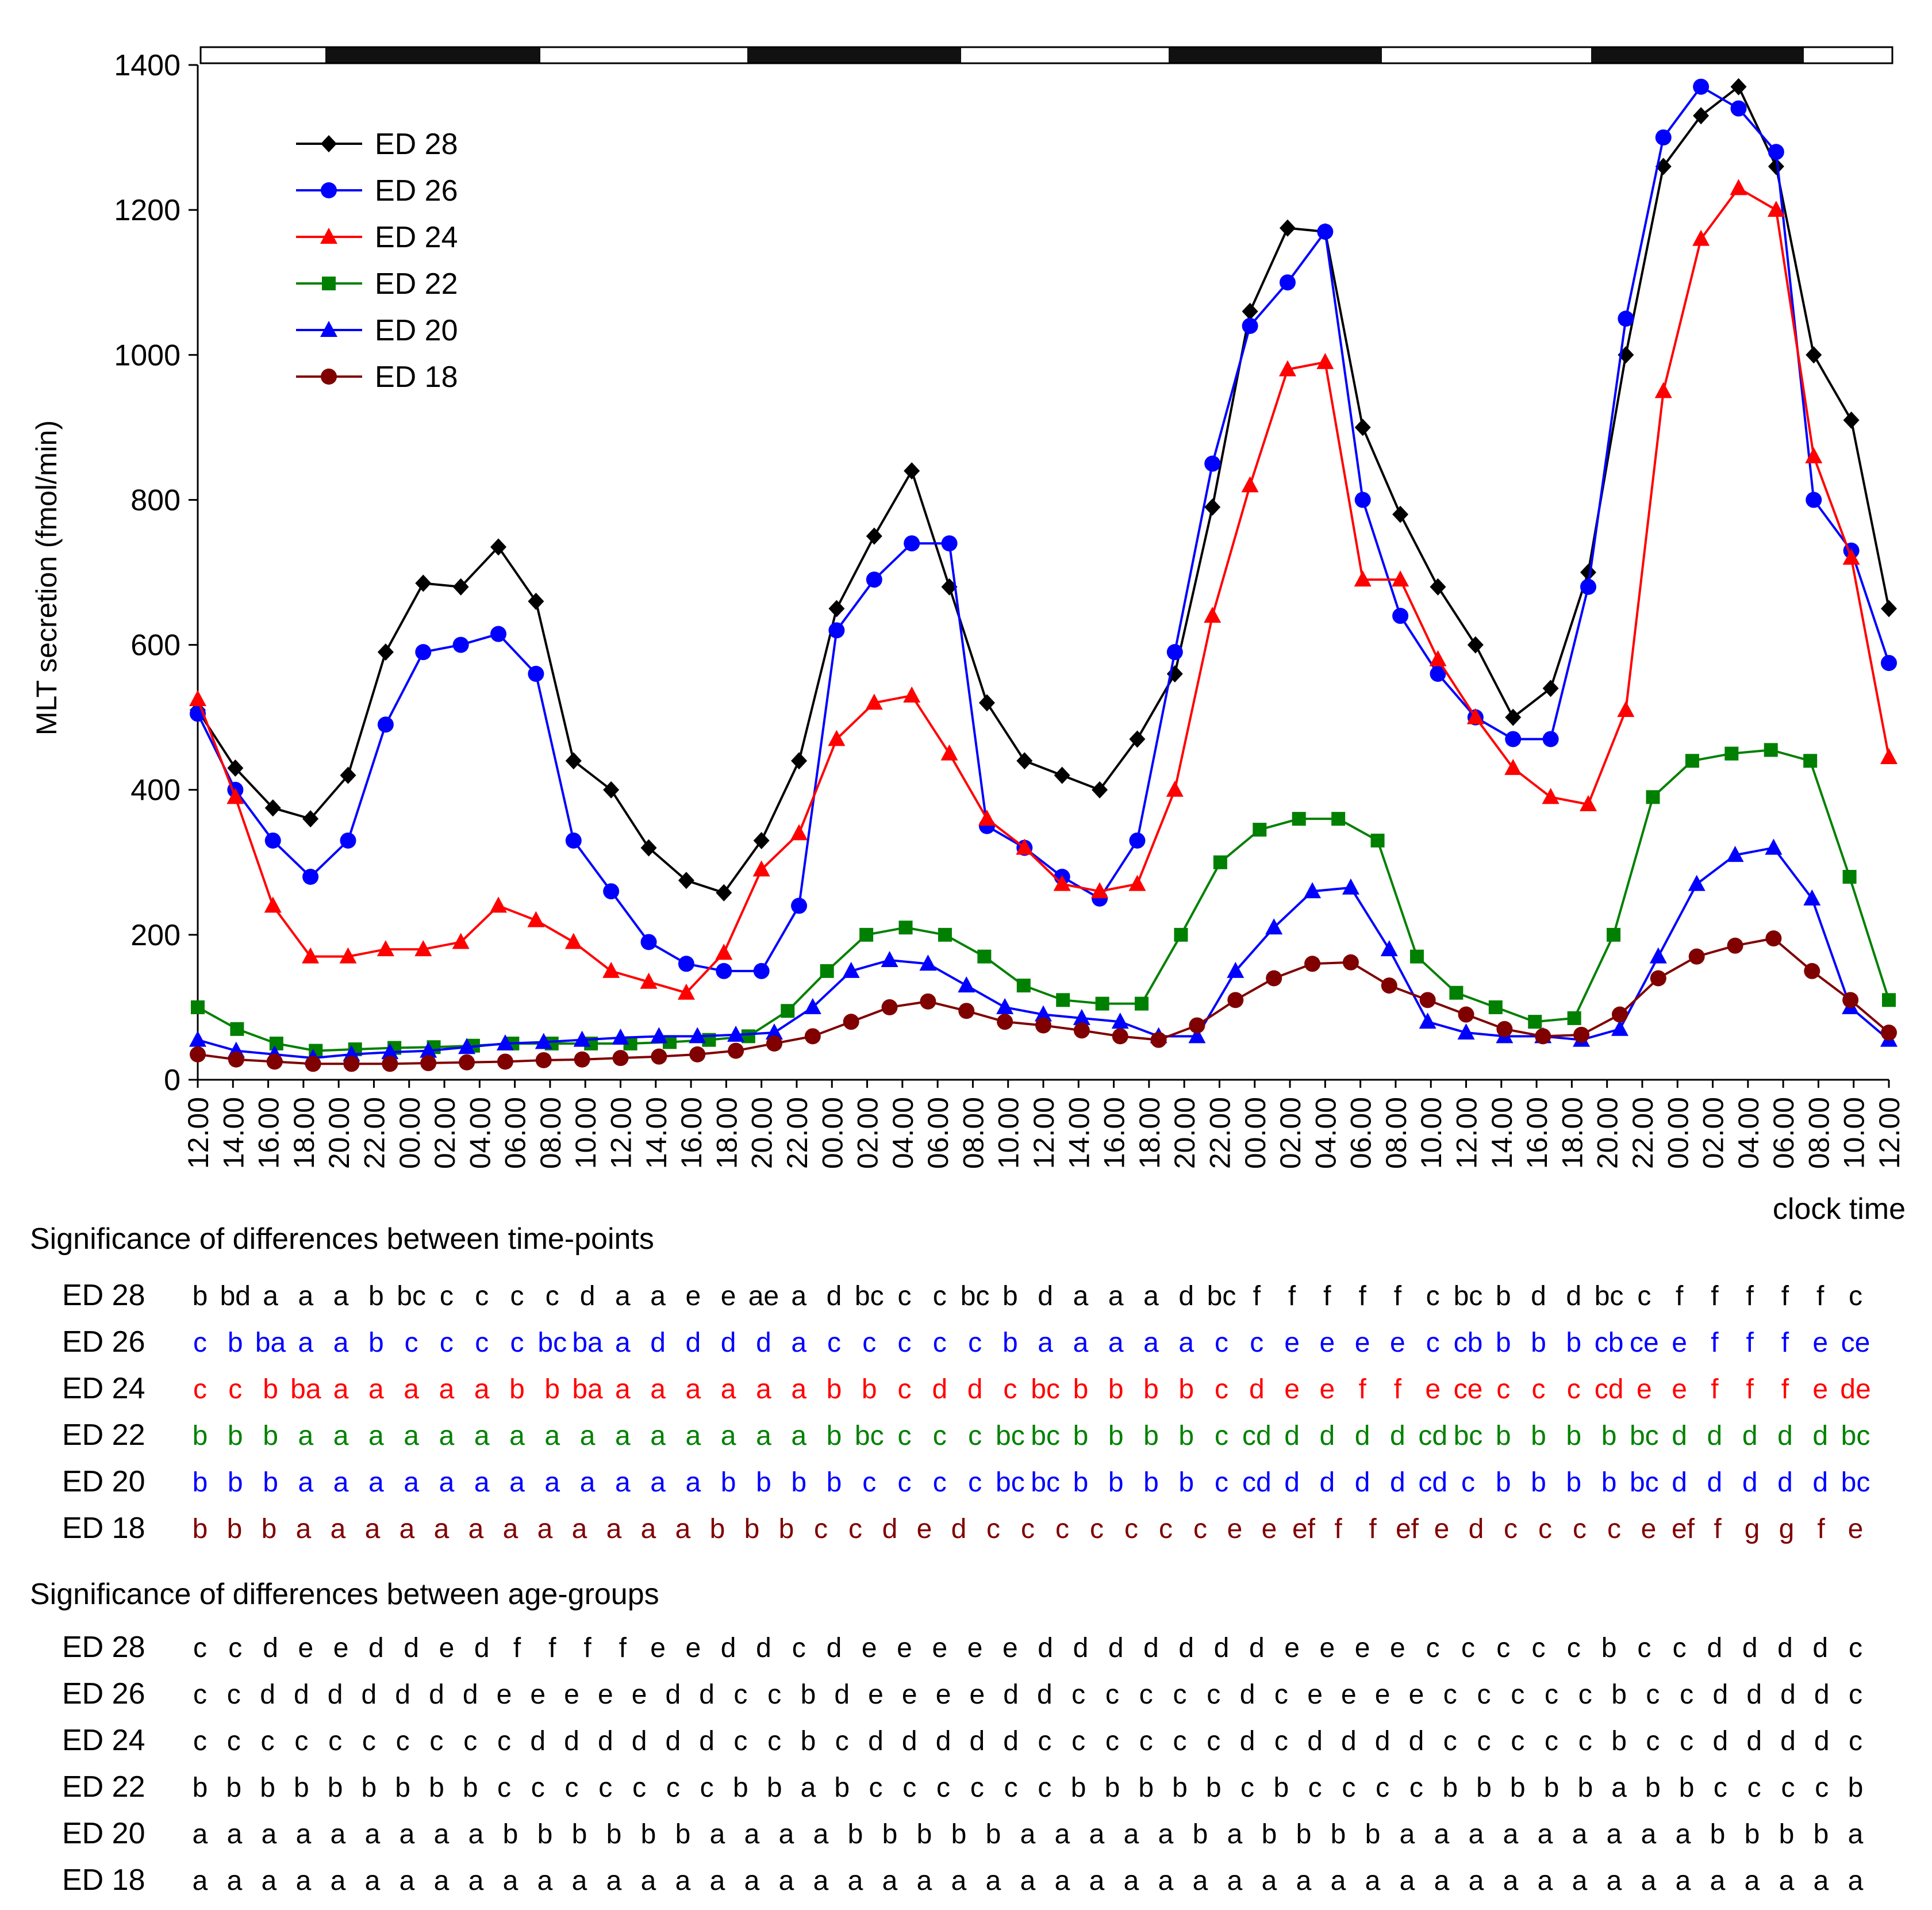 The image size is (1932, 1910). What do you see at coordinates (339, 1133) in the screenshot?
I see `x-tick-label: 20.00` at bounding box center [339, 1133].